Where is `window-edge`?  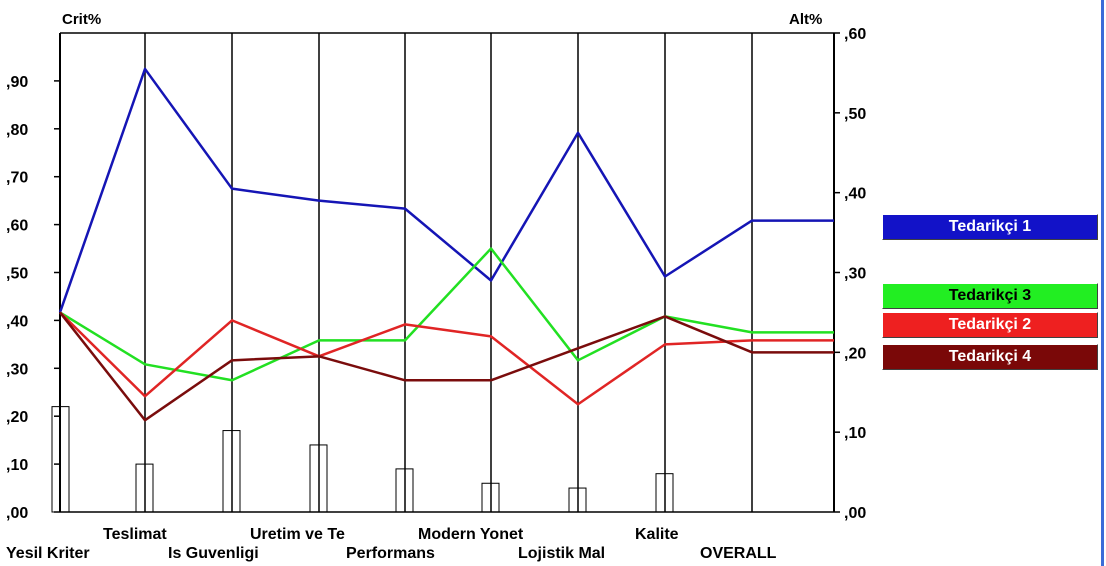 window-edge is located at coordinates (1102, 283).